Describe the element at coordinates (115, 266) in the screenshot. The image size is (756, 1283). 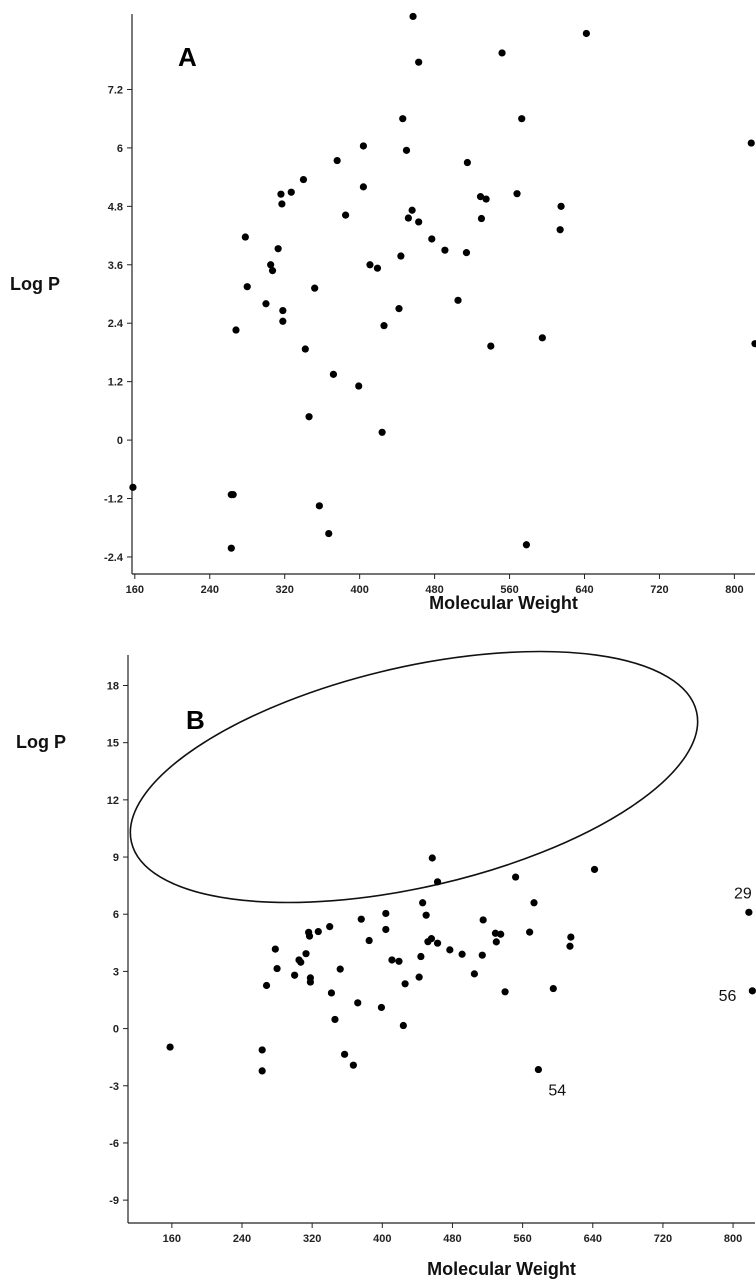
I see `y-tick-label: 3.6` at that location.